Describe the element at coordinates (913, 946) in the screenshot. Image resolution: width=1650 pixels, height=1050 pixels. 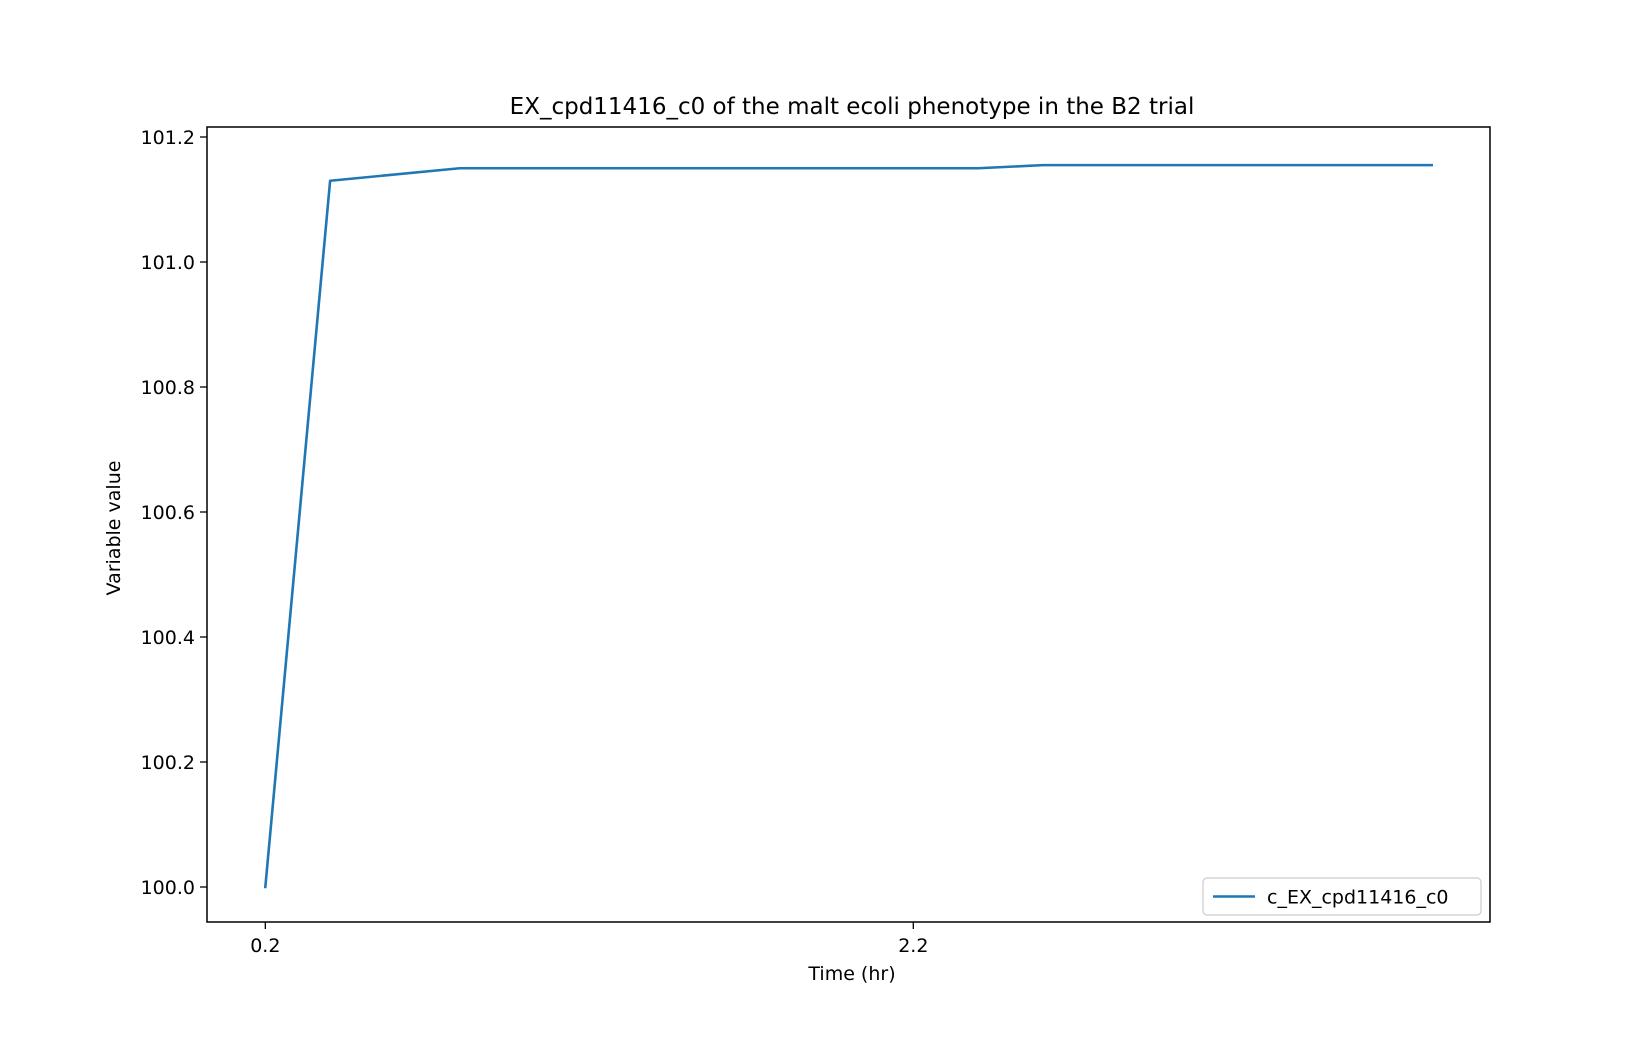
I see `x-tick-label-1: 2.2` at that location.